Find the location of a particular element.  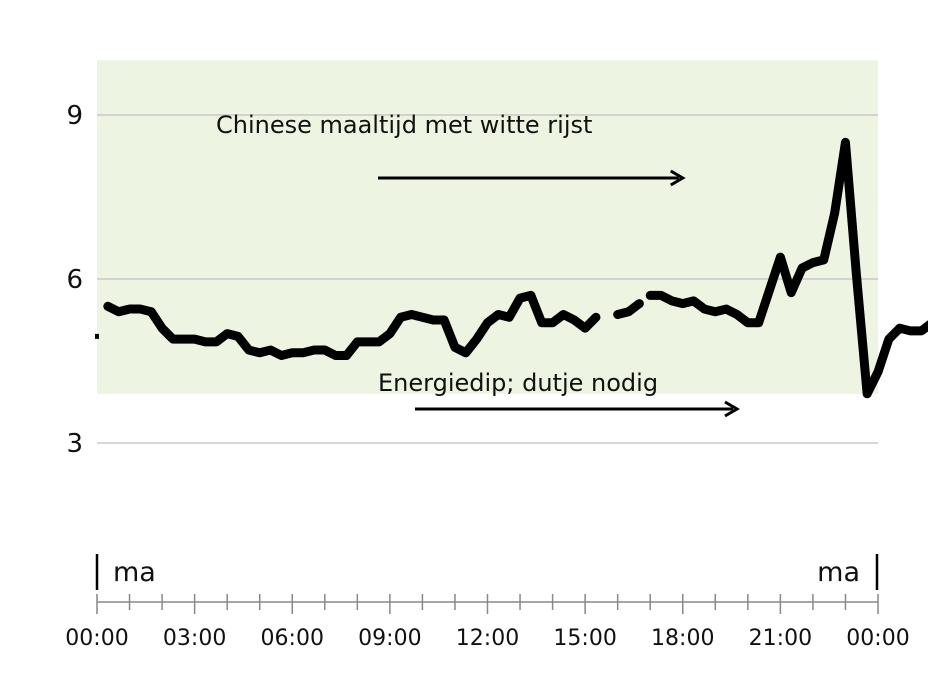

day-markers: ma ma is located at coordinates (487, 572).